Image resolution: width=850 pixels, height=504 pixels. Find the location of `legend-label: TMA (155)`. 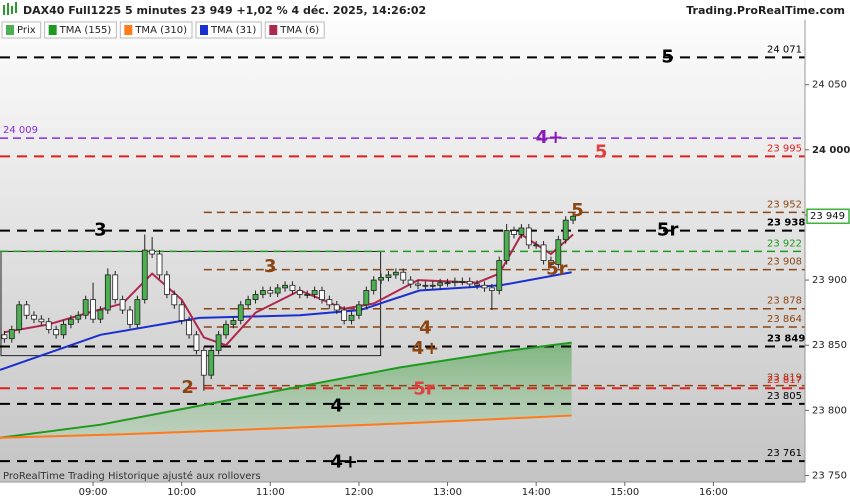

legend-label: TMA (155) is located at coordinates (85, 30).